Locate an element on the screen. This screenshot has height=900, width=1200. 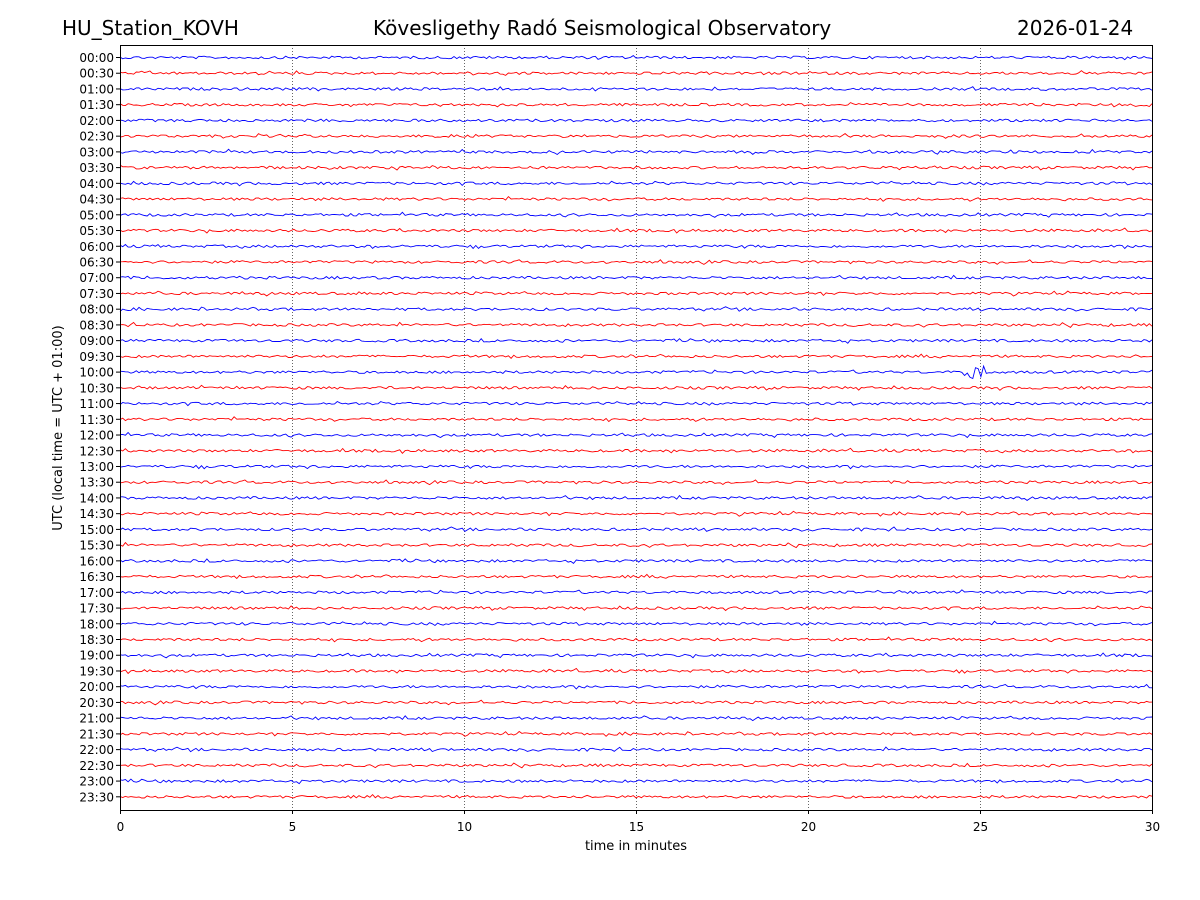
y-tick-label: 15:00 is located at coordinates (96, 530).